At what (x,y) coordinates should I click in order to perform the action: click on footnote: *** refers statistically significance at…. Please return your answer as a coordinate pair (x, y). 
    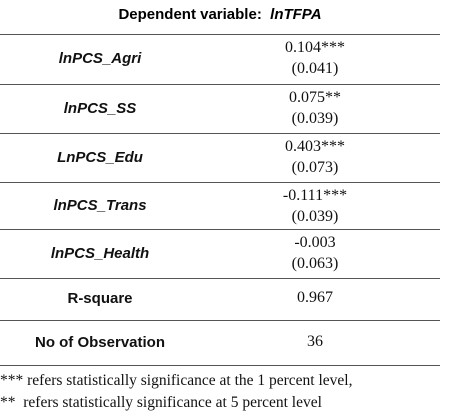
    Looking at the image, I should click on (176, 380).